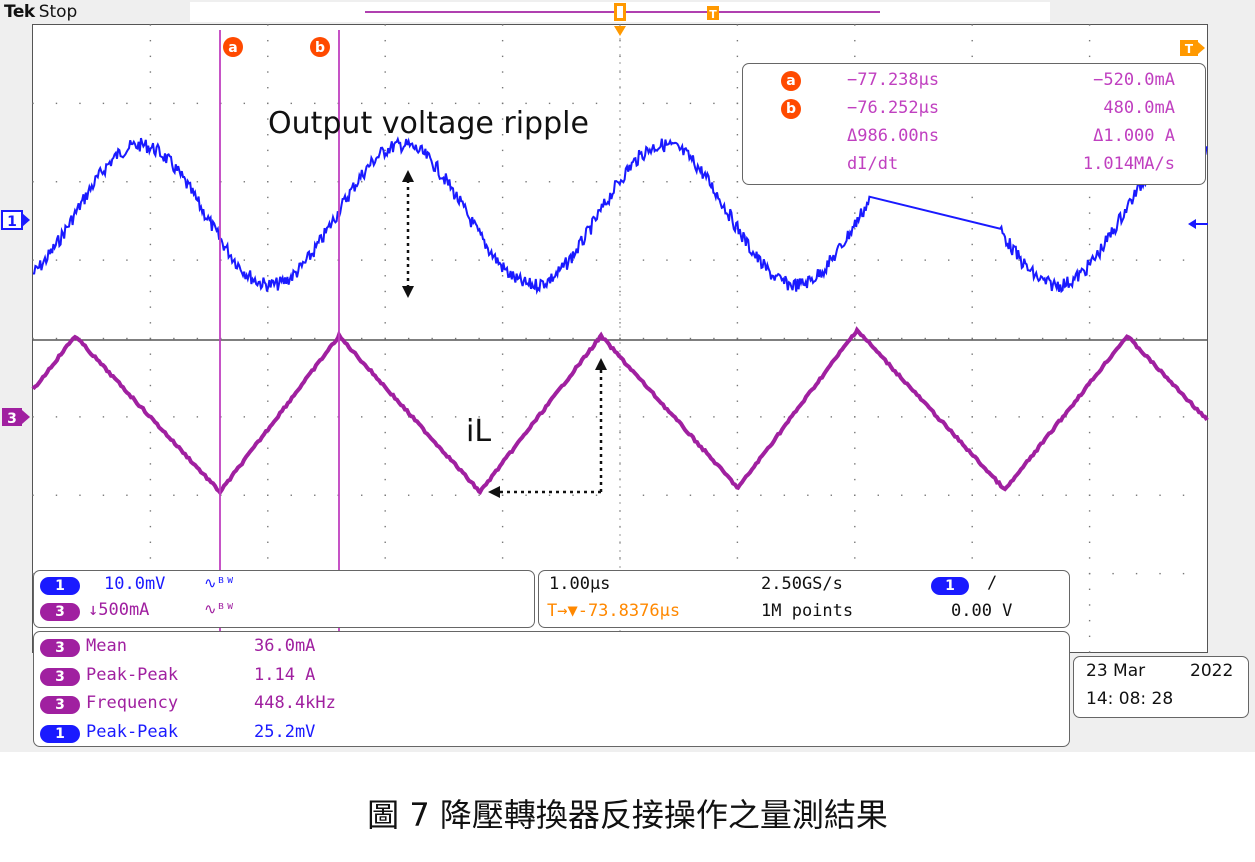 The width and height of the screenshot is (1255, 862). What do you see at coordinates (219, 609) in the screenshot?
I see `ch3-coupling: ∿ᴮᵂ` at bounding box center [219, 609].